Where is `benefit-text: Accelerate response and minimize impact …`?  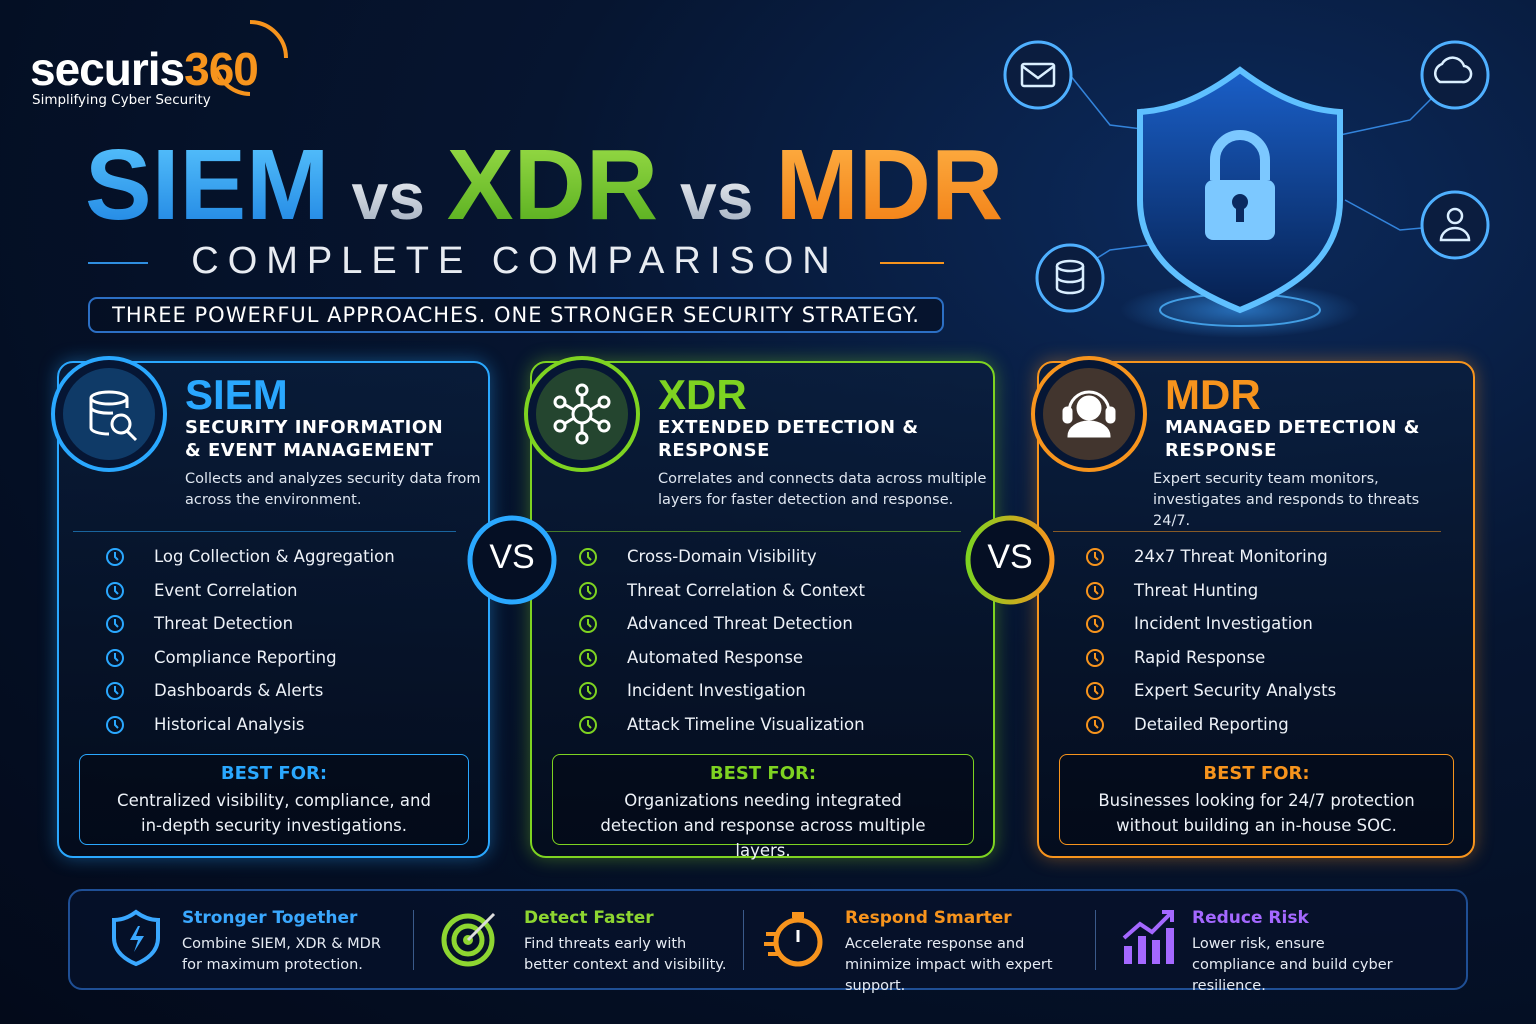 benefit-text: Accelerate response and minimize impact … is located at coordinates (949, 965).